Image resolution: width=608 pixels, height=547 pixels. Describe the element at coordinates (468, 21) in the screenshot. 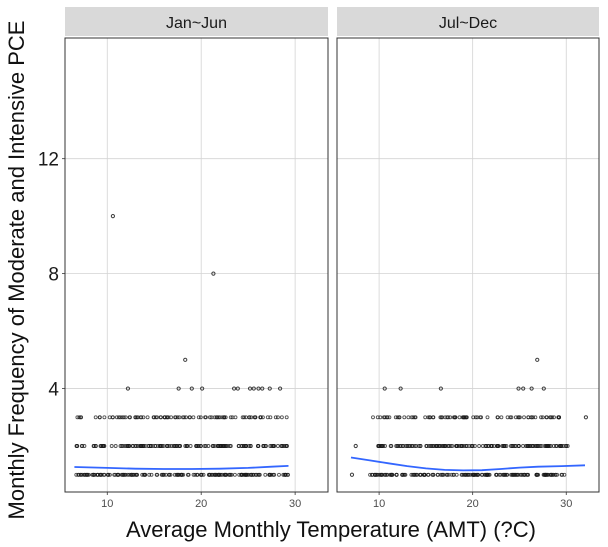

I see `facet-strip` at that location.